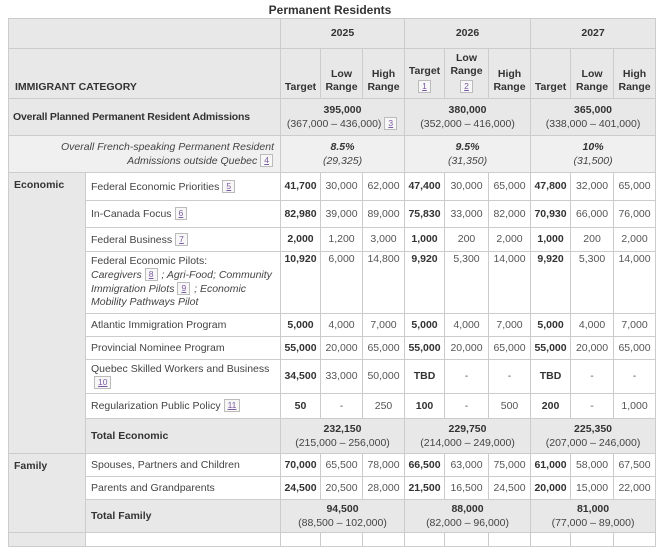 The height and width of the screenshot is (547, 660). What do you see at coordinates (330, 10) in the screenshot?
I see `page-title: Permanent Residents` at bounding box center [330, 10].